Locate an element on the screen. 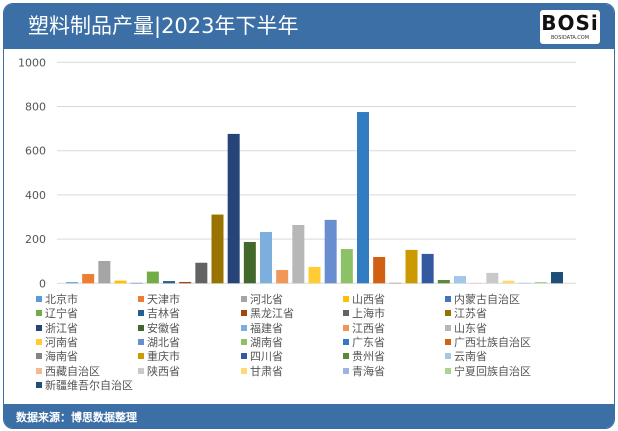 This screenshot has width=618, height=431. legend-label: 浙江省 is located at coordinates (61, 328).